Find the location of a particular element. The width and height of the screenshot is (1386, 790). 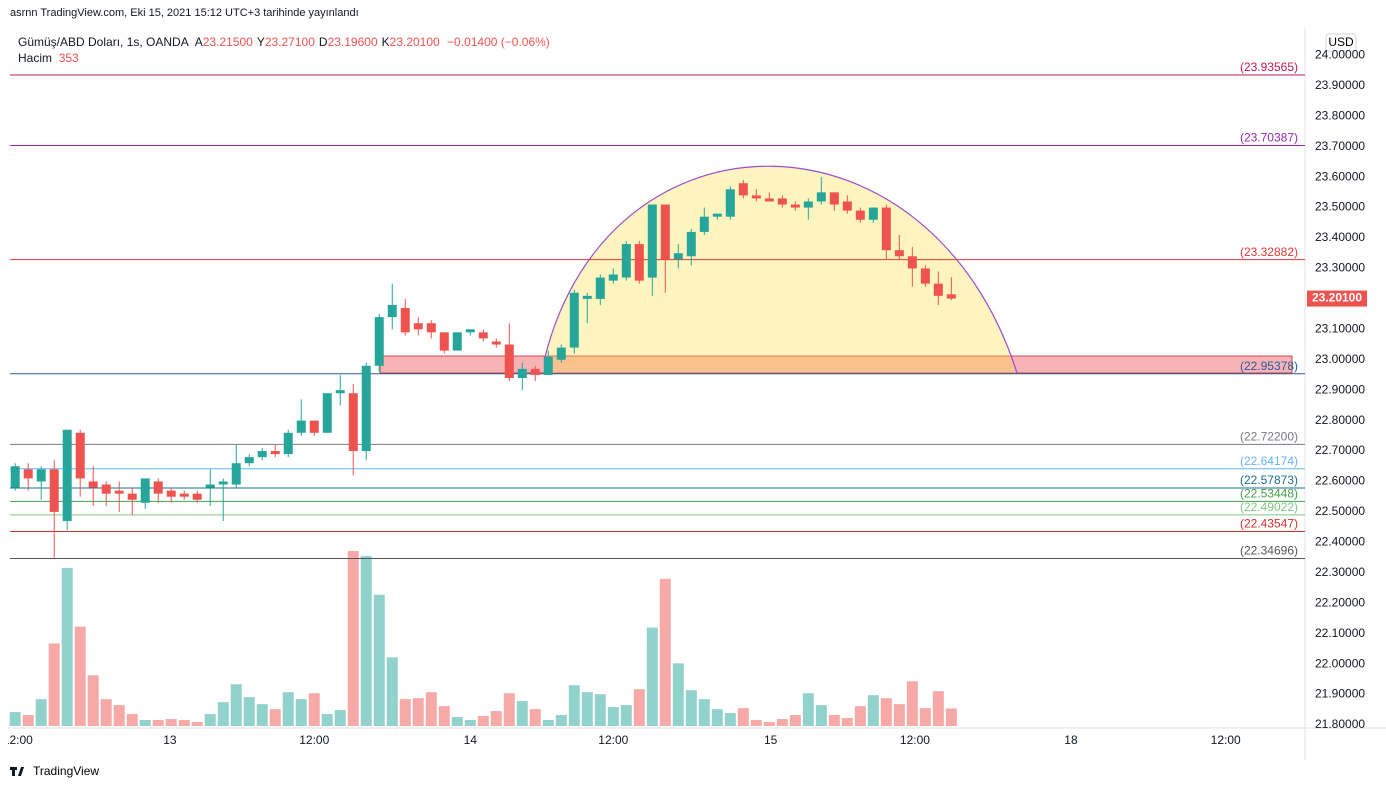

y-tick-label: 23.70000 is located at coordinates (1340, 146).